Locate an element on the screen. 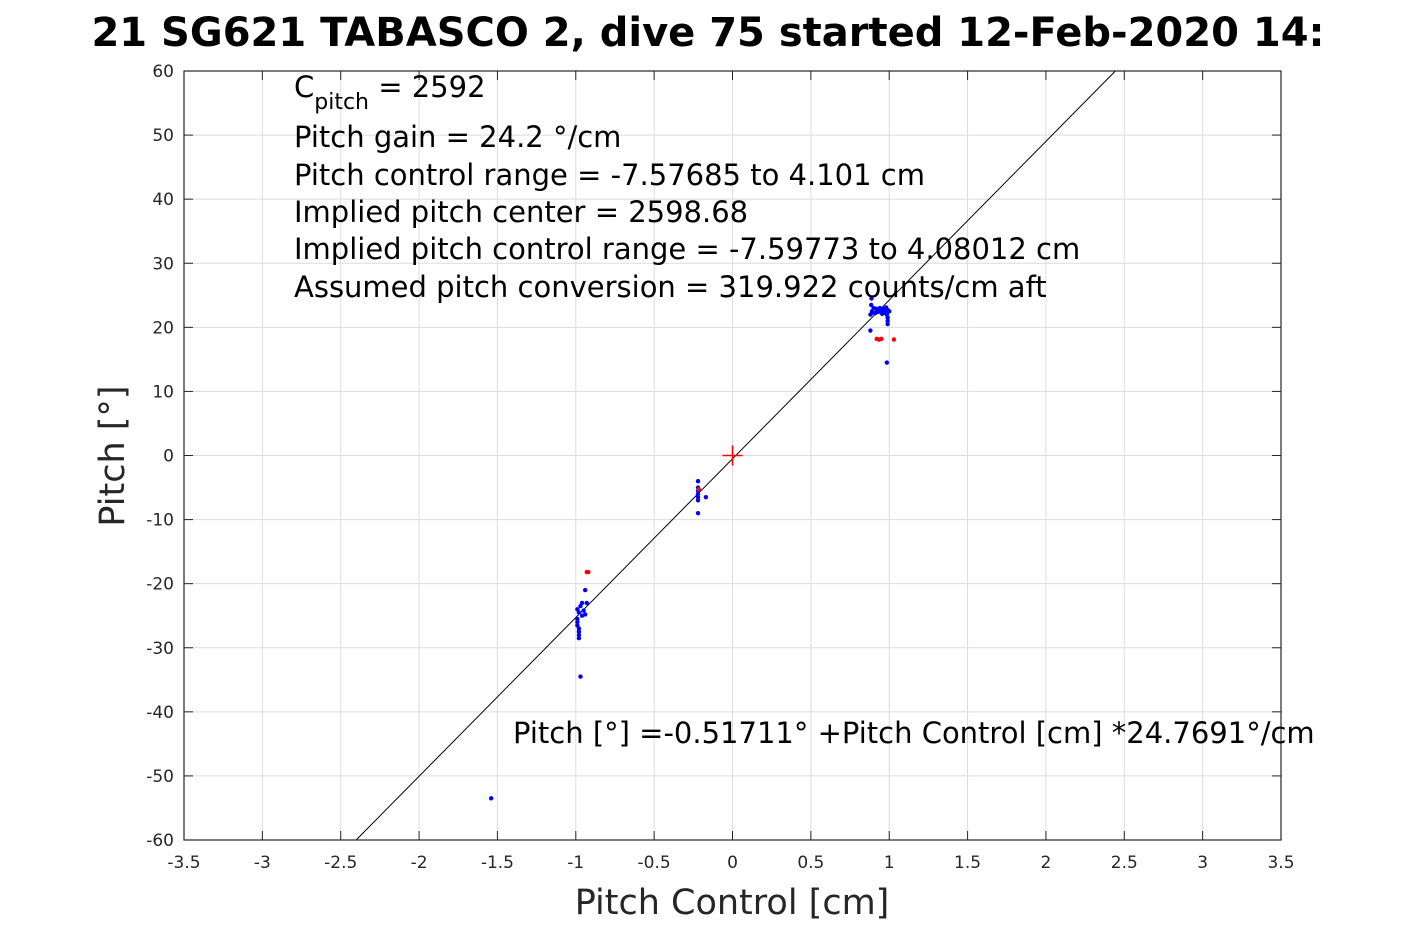  x-tick-label: 3.5 is located at coordinates (1280, 863).